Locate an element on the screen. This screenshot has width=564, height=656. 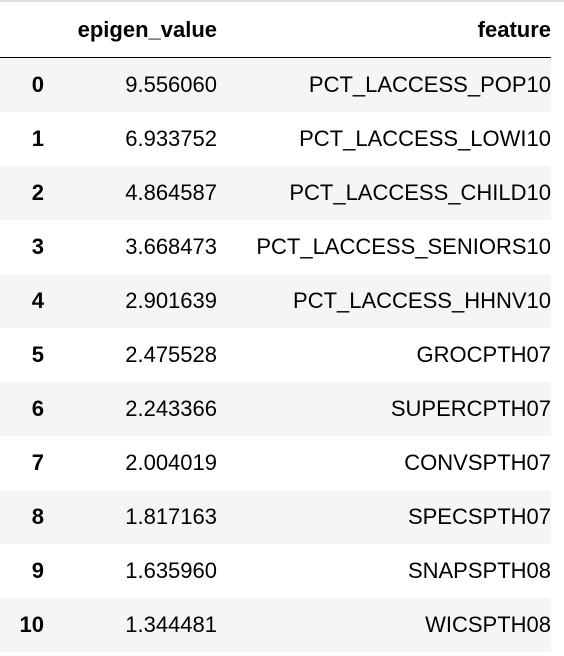
row-index: 0 is located at coordinates (37, 84).